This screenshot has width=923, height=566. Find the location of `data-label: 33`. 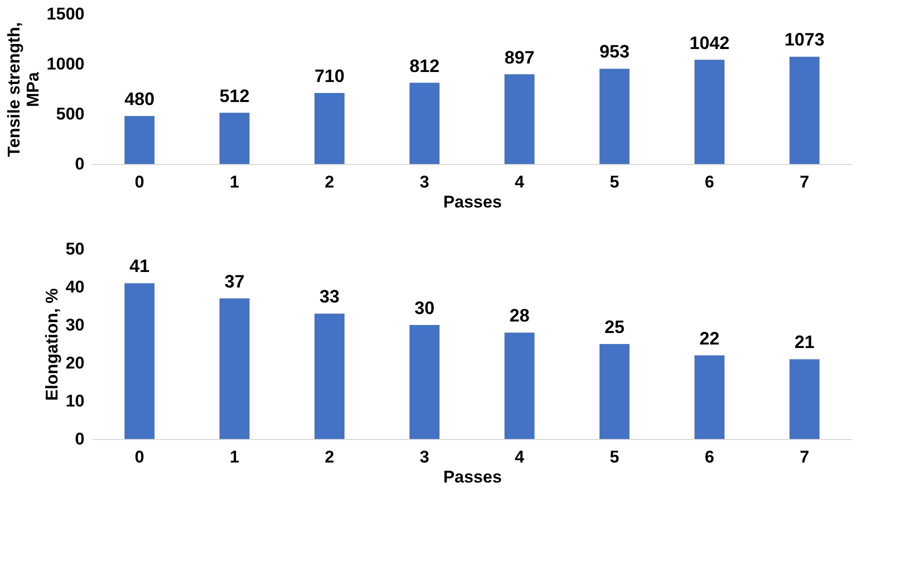

data-label: 33 is located at coordinates (329, 296).